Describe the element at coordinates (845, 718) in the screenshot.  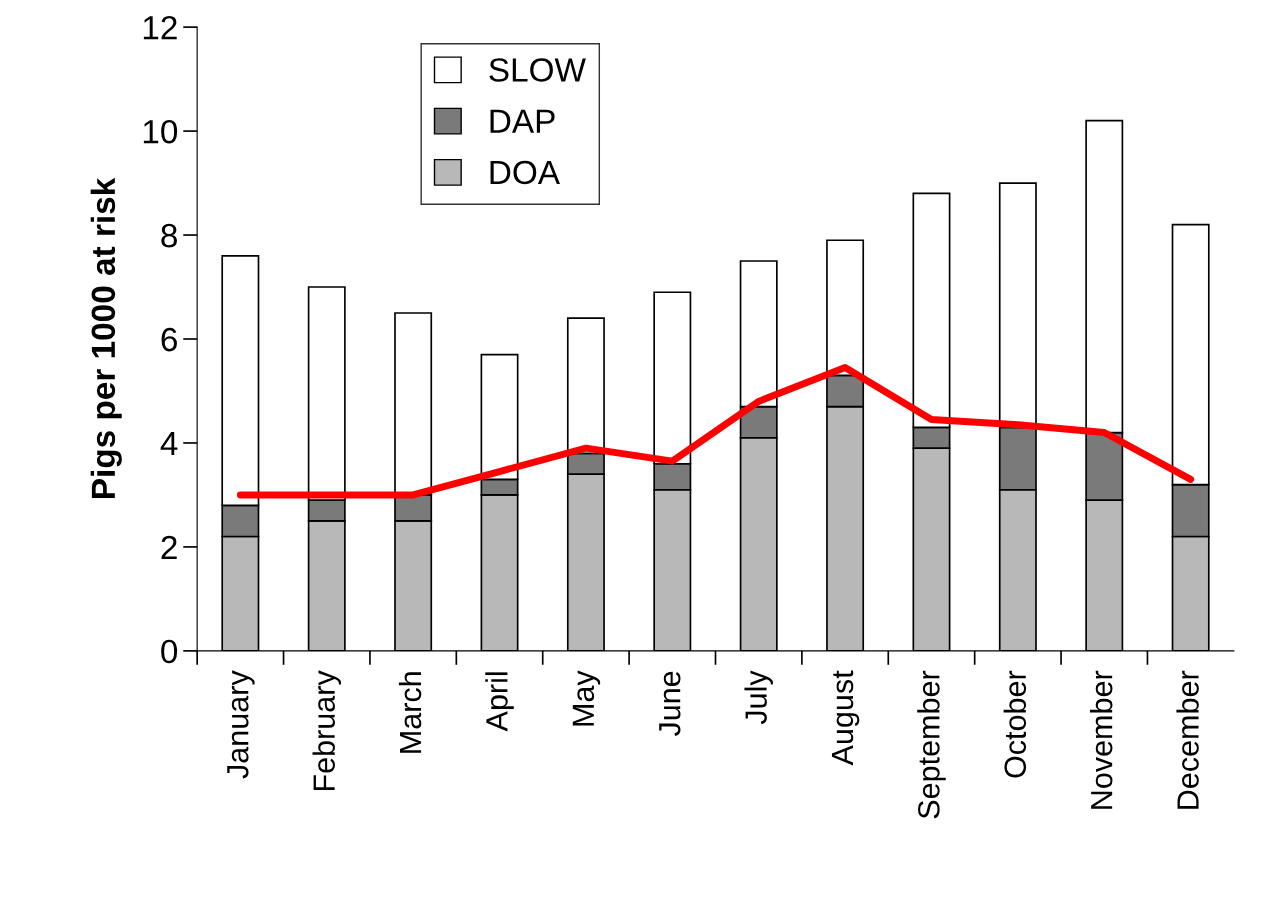
I see `x-tick-label: August` at that location.